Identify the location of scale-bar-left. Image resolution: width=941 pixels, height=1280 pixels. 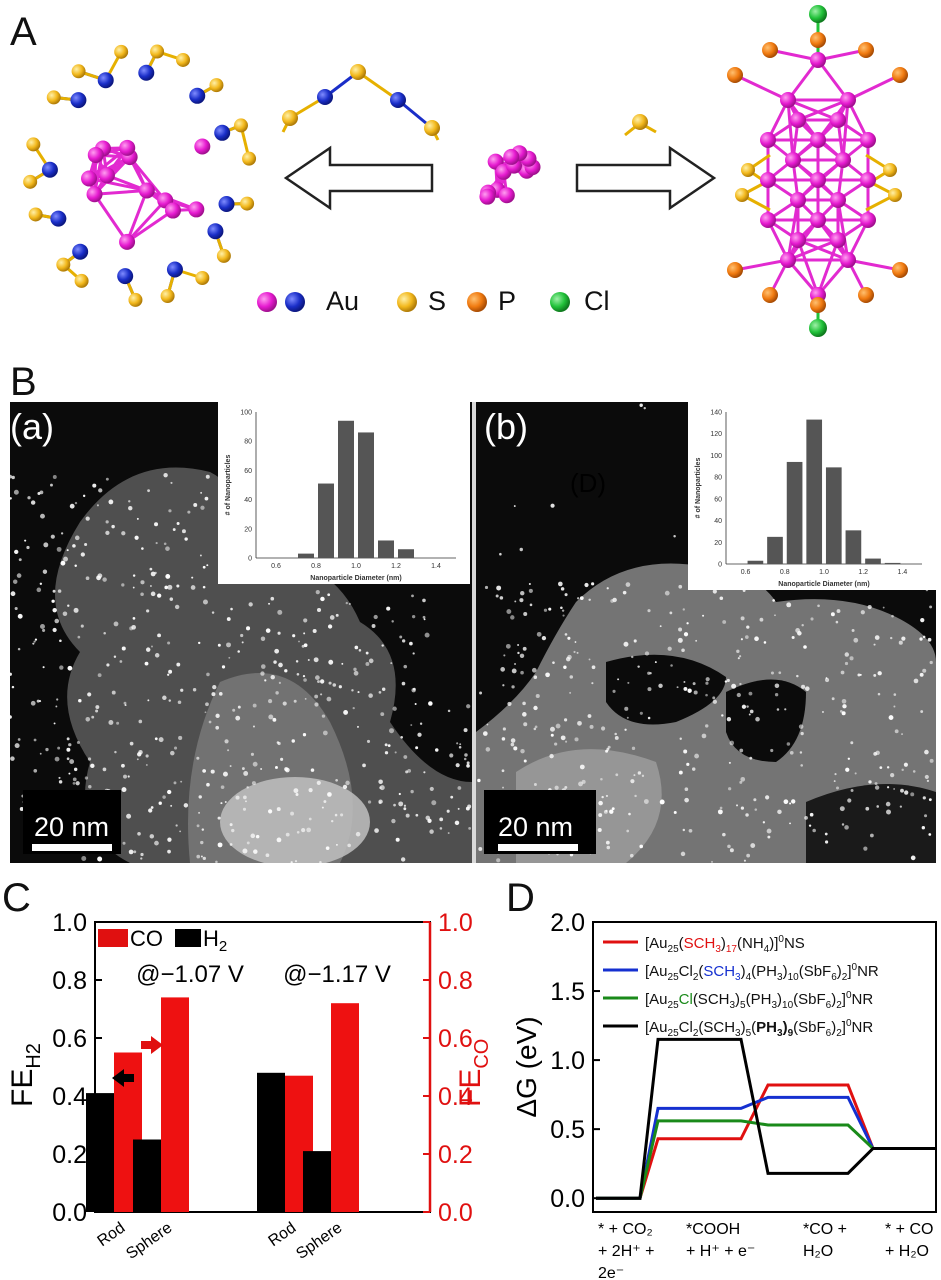
(72, 847).